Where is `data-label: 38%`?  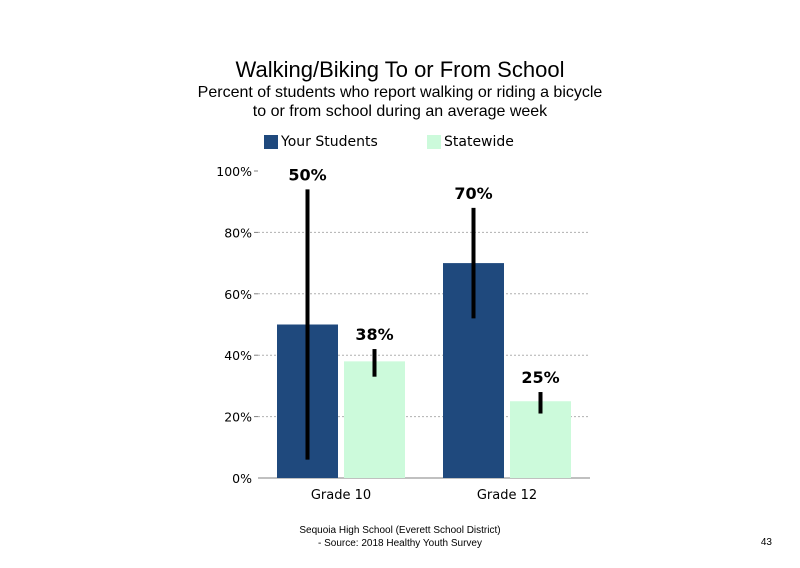 data-label: 38% is located at coordinates (374, 334).